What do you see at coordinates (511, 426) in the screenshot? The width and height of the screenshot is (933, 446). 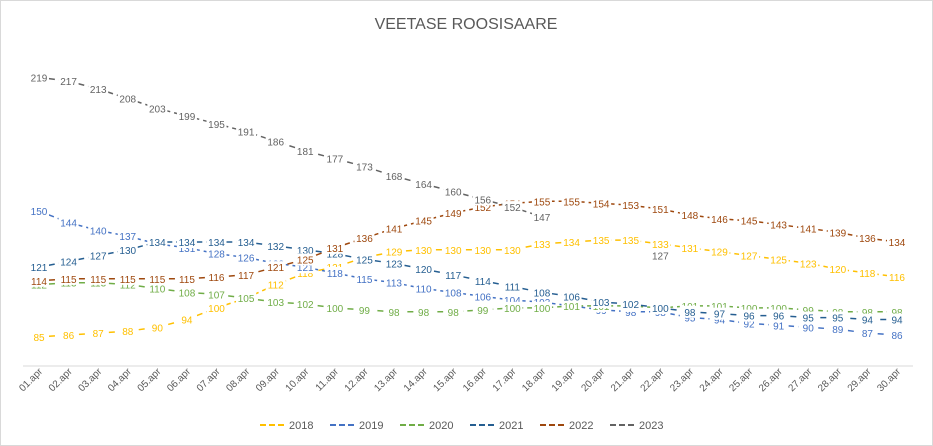 I see `legend-label: 2021` at bounding box center [511, 426].